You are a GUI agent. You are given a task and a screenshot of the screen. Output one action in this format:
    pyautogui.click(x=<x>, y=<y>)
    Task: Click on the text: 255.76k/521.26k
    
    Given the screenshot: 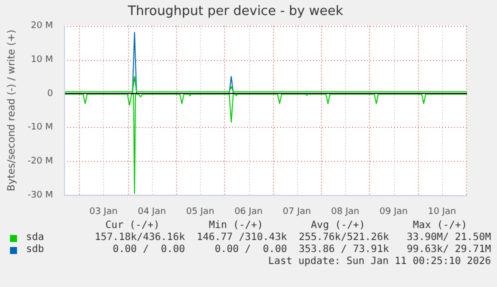 What is the action you would take?
    pyautogui.click(x=343, y=238)
    